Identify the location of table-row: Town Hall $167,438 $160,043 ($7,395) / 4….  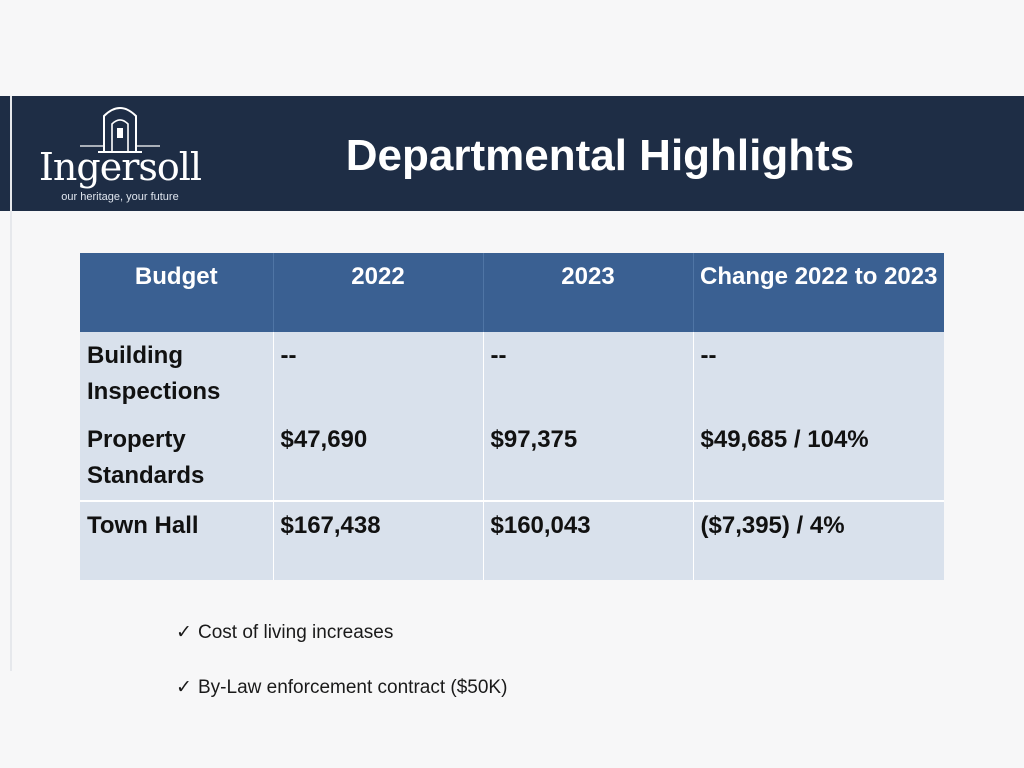
(512, 540).